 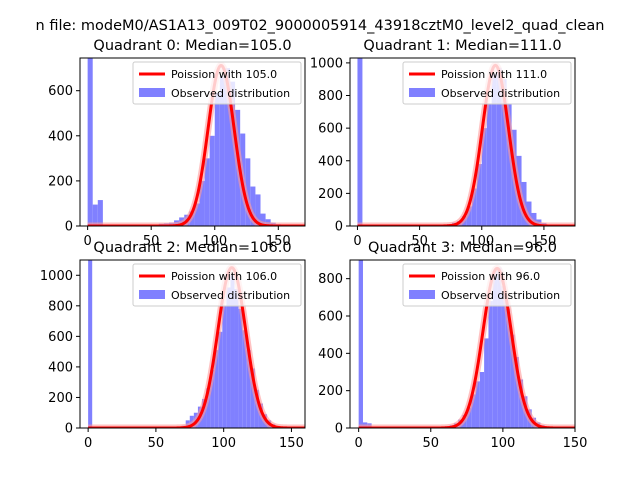 What do you see at coordinates (494, 74) in the screenshot?
I see `legend-entry-fit: Poission with 111.0` at bounding box center [494, 74].